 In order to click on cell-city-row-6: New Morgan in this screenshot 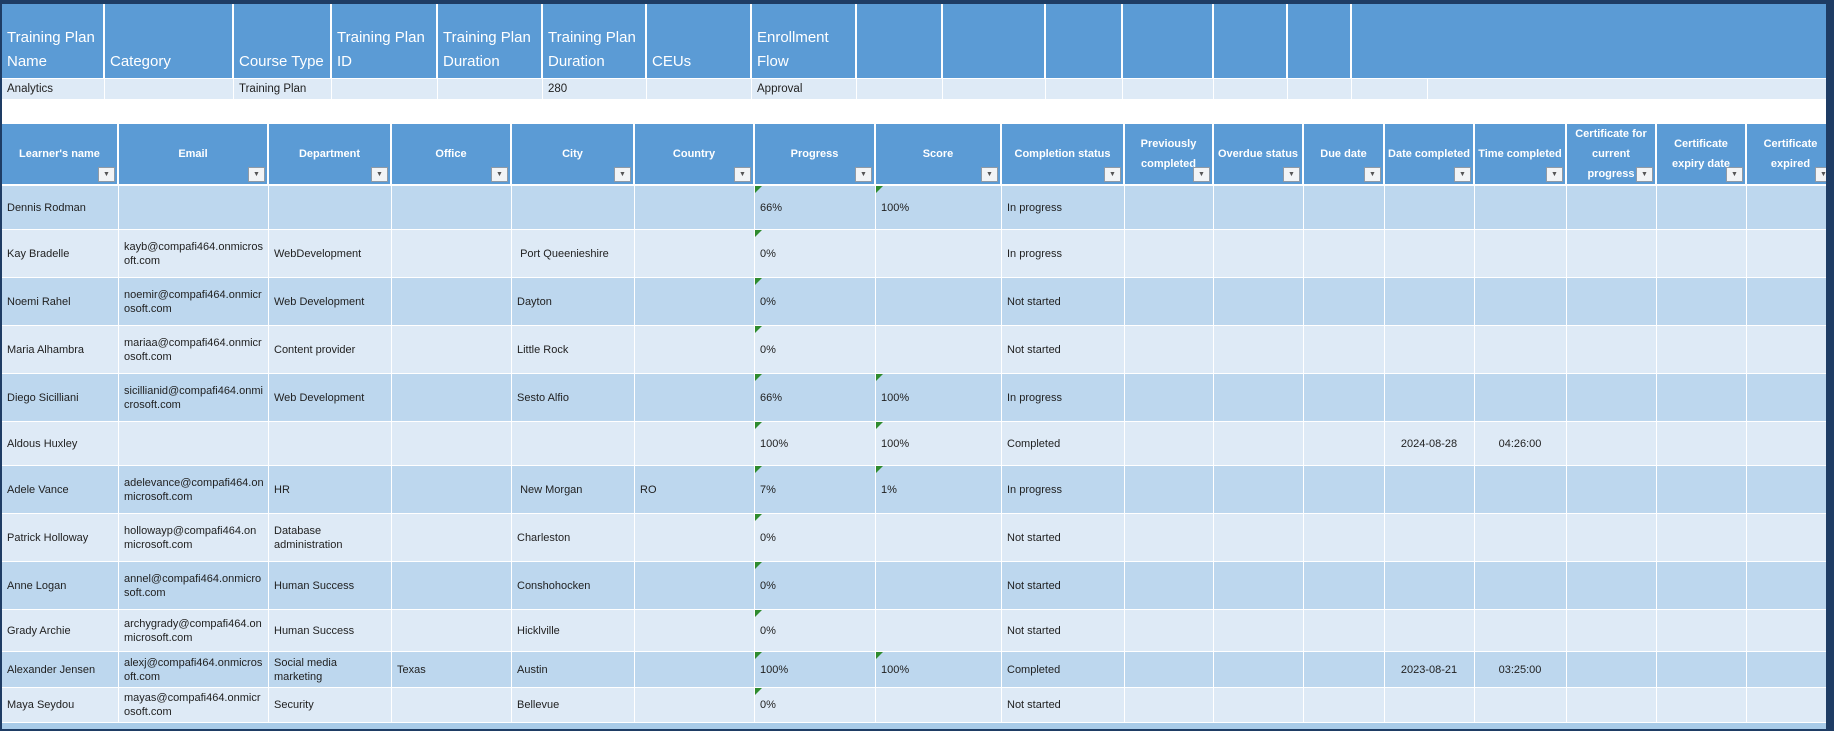, I will do `click(573, 490)`.